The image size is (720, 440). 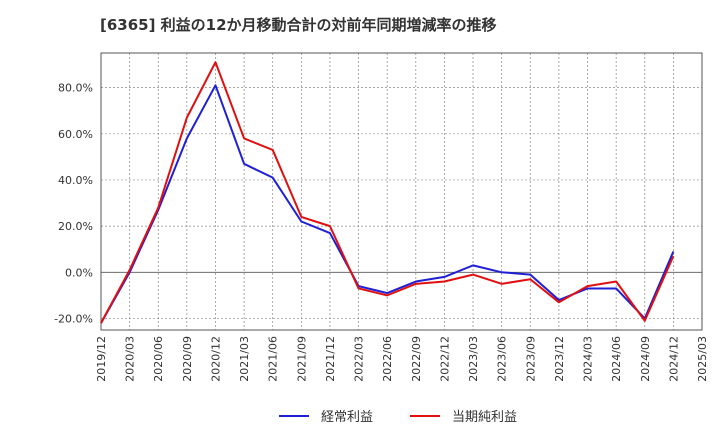 I want to click on x-tick-label: 2024/09, so click(x=645, y=359).